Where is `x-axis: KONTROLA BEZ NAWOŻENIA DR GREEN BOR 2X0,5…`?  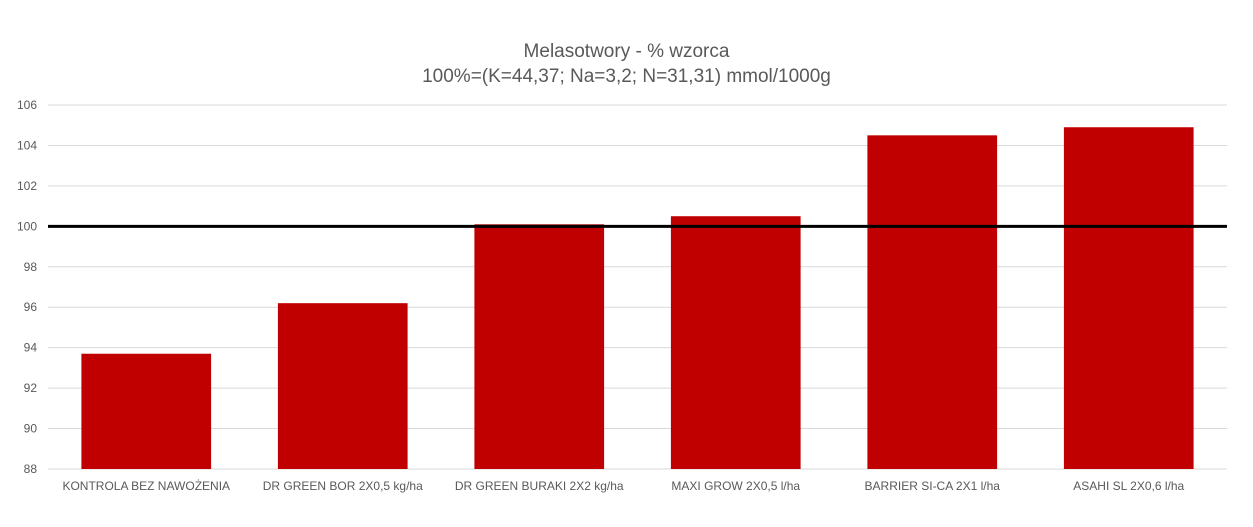
x-axis: KONTROLA BEZ NAWOŻENIA DR GREEN BOR 2X0,5… is located at coordinates (623, 486).